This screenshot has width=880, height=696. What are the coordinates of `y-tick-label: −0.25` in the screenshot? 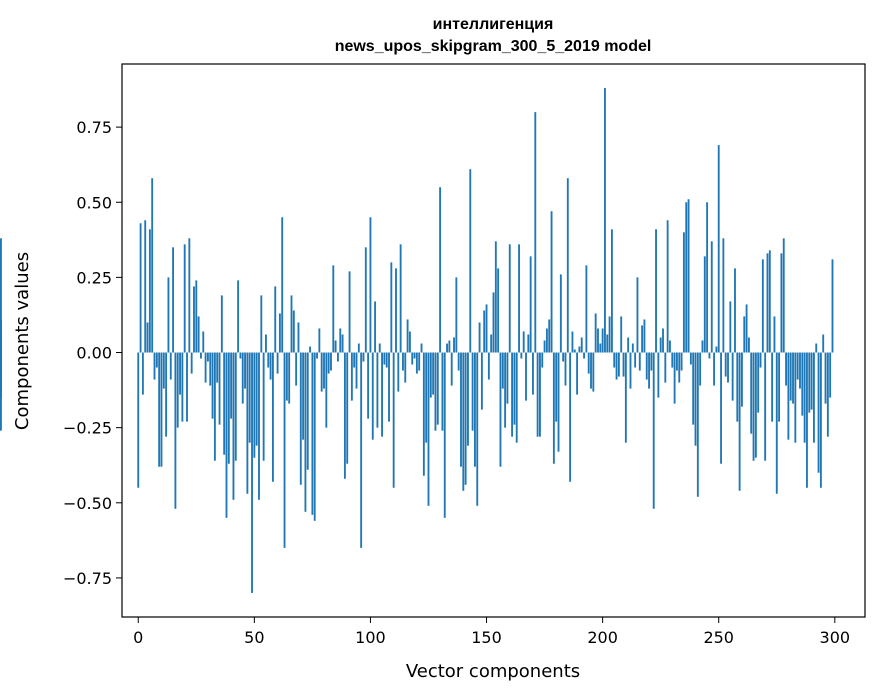 It's located at (87, 428).